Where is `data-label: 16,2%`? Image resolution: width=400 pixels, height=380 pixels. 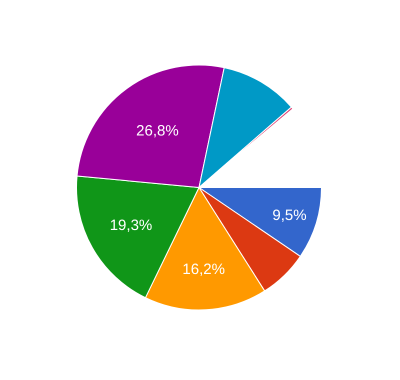 data-label: 16,2% is located at coordinates (203, 269).